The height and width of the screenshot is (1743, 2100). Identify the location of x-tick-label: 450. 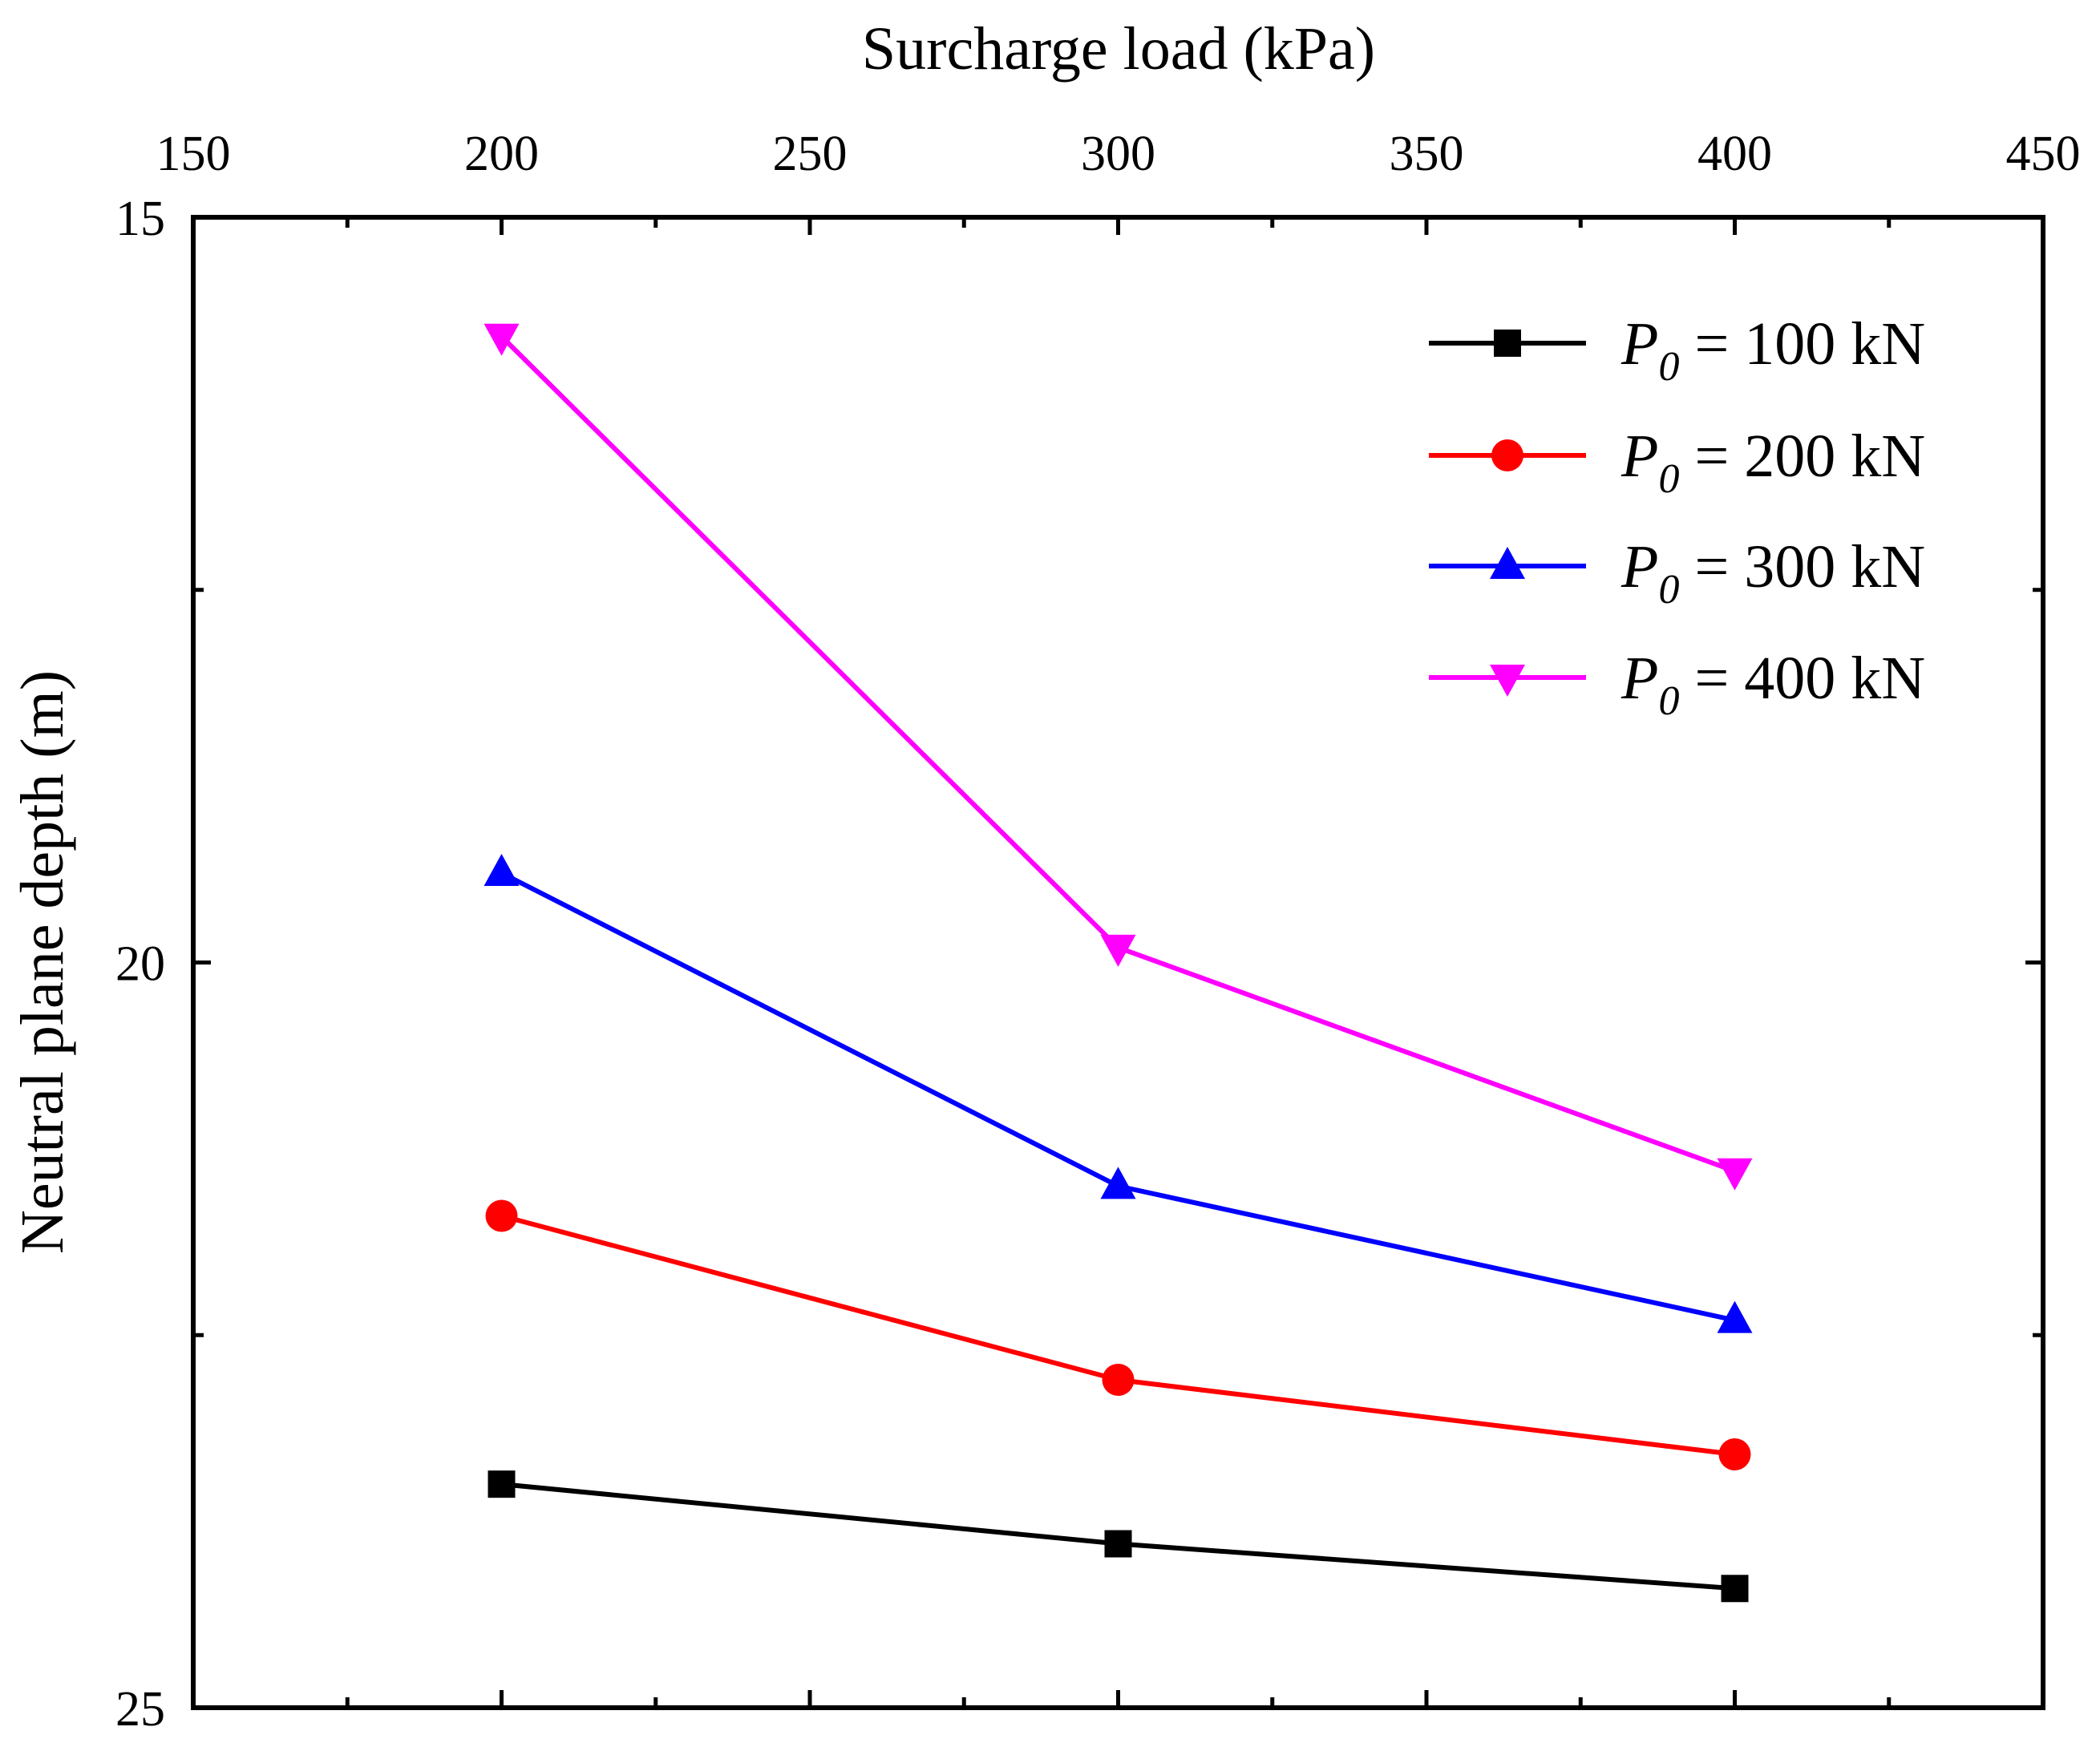
(2043, 154).